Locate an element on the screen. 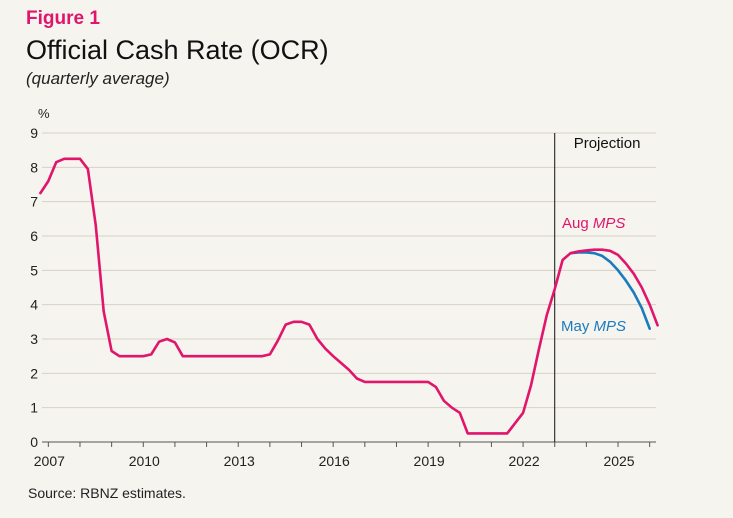 The width and height of the screenshot is (733, 518). y-tick-label-8: 8 is located at coordinates (34, 167).